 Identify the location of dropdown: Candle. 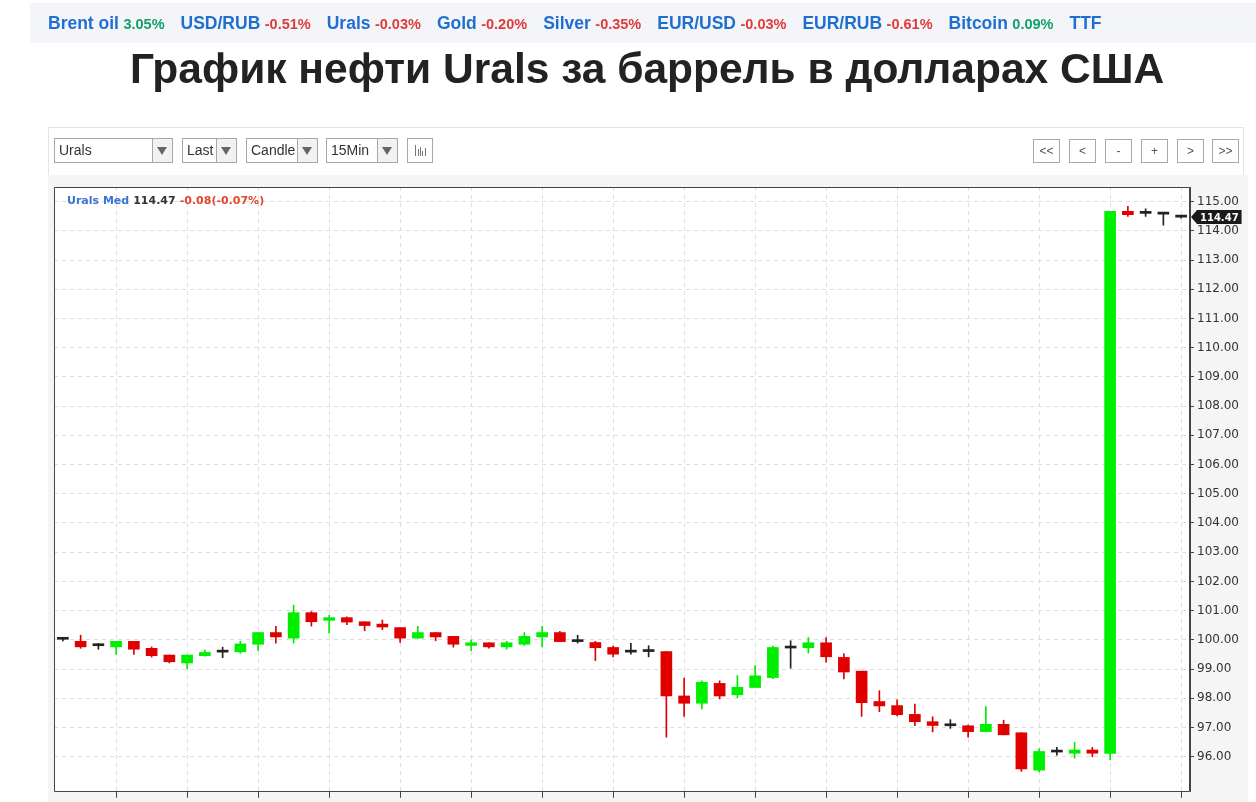
(282, 150).